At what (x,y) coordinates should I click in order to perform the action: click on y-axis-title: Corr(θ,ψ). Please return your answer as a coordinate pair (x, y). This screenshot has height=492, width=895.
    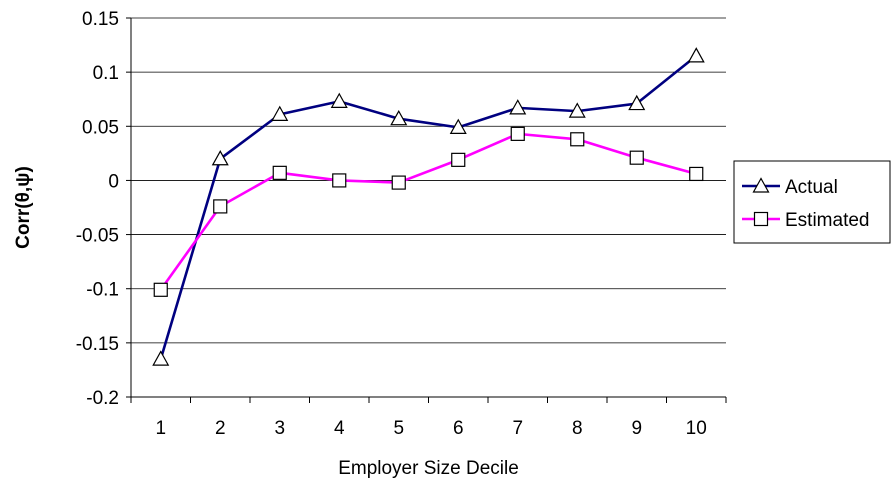
    Looking at the image, I should click on (23, 207).